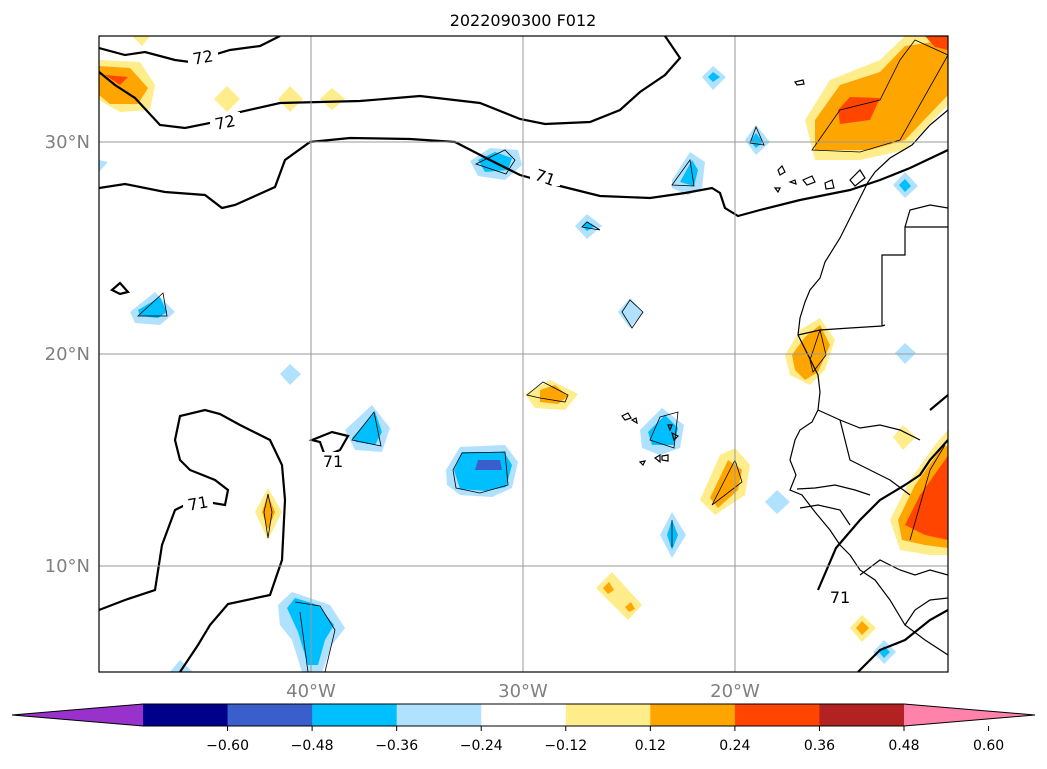 The height and width of the screenshot is (769, 1047). What do you see at coordinates (396, 746) in the screenshot?
I see `colorbar-tick-label: −0.36` at bounding box center [396, 746].